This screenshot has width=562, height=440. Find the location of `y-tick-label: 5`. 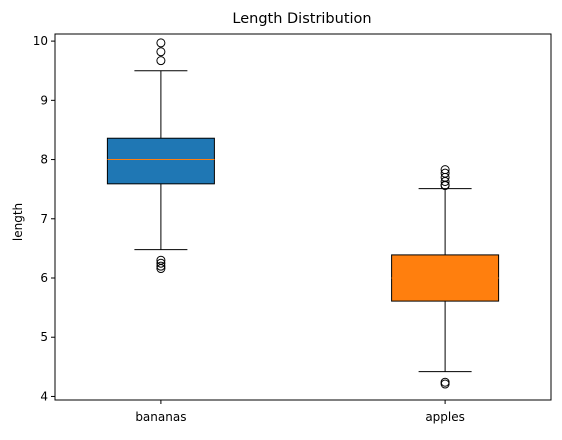

y-tick-label: 5 is located at coordinates (44, 337).